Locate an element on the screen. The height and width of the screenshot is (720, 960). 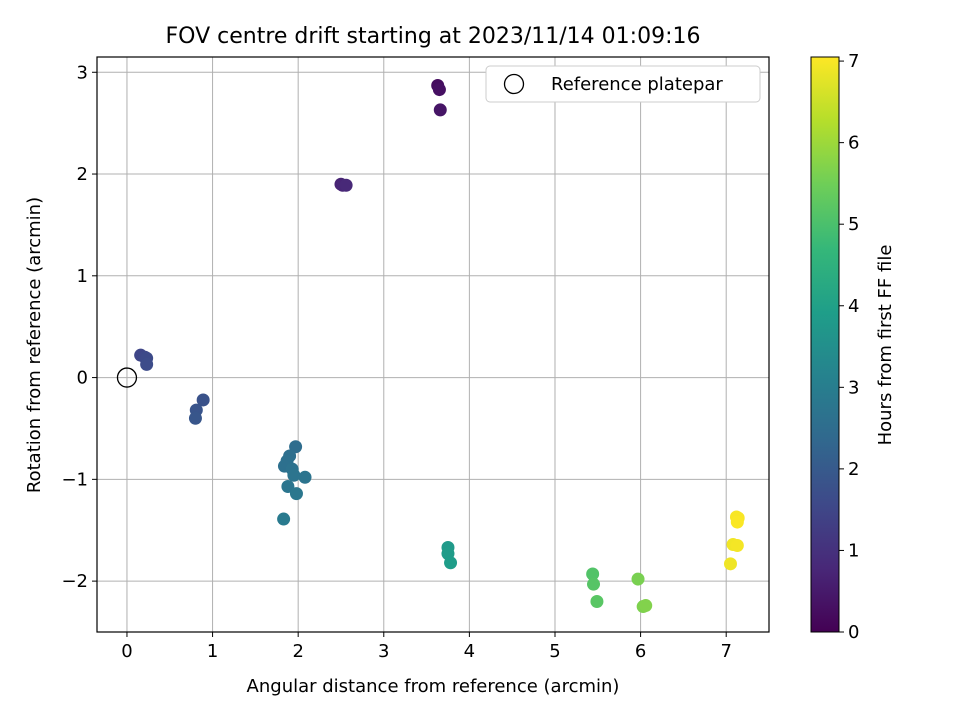
x-axis-label: Angular distance from reference (arcmin) is located at coordinates (433, 686).